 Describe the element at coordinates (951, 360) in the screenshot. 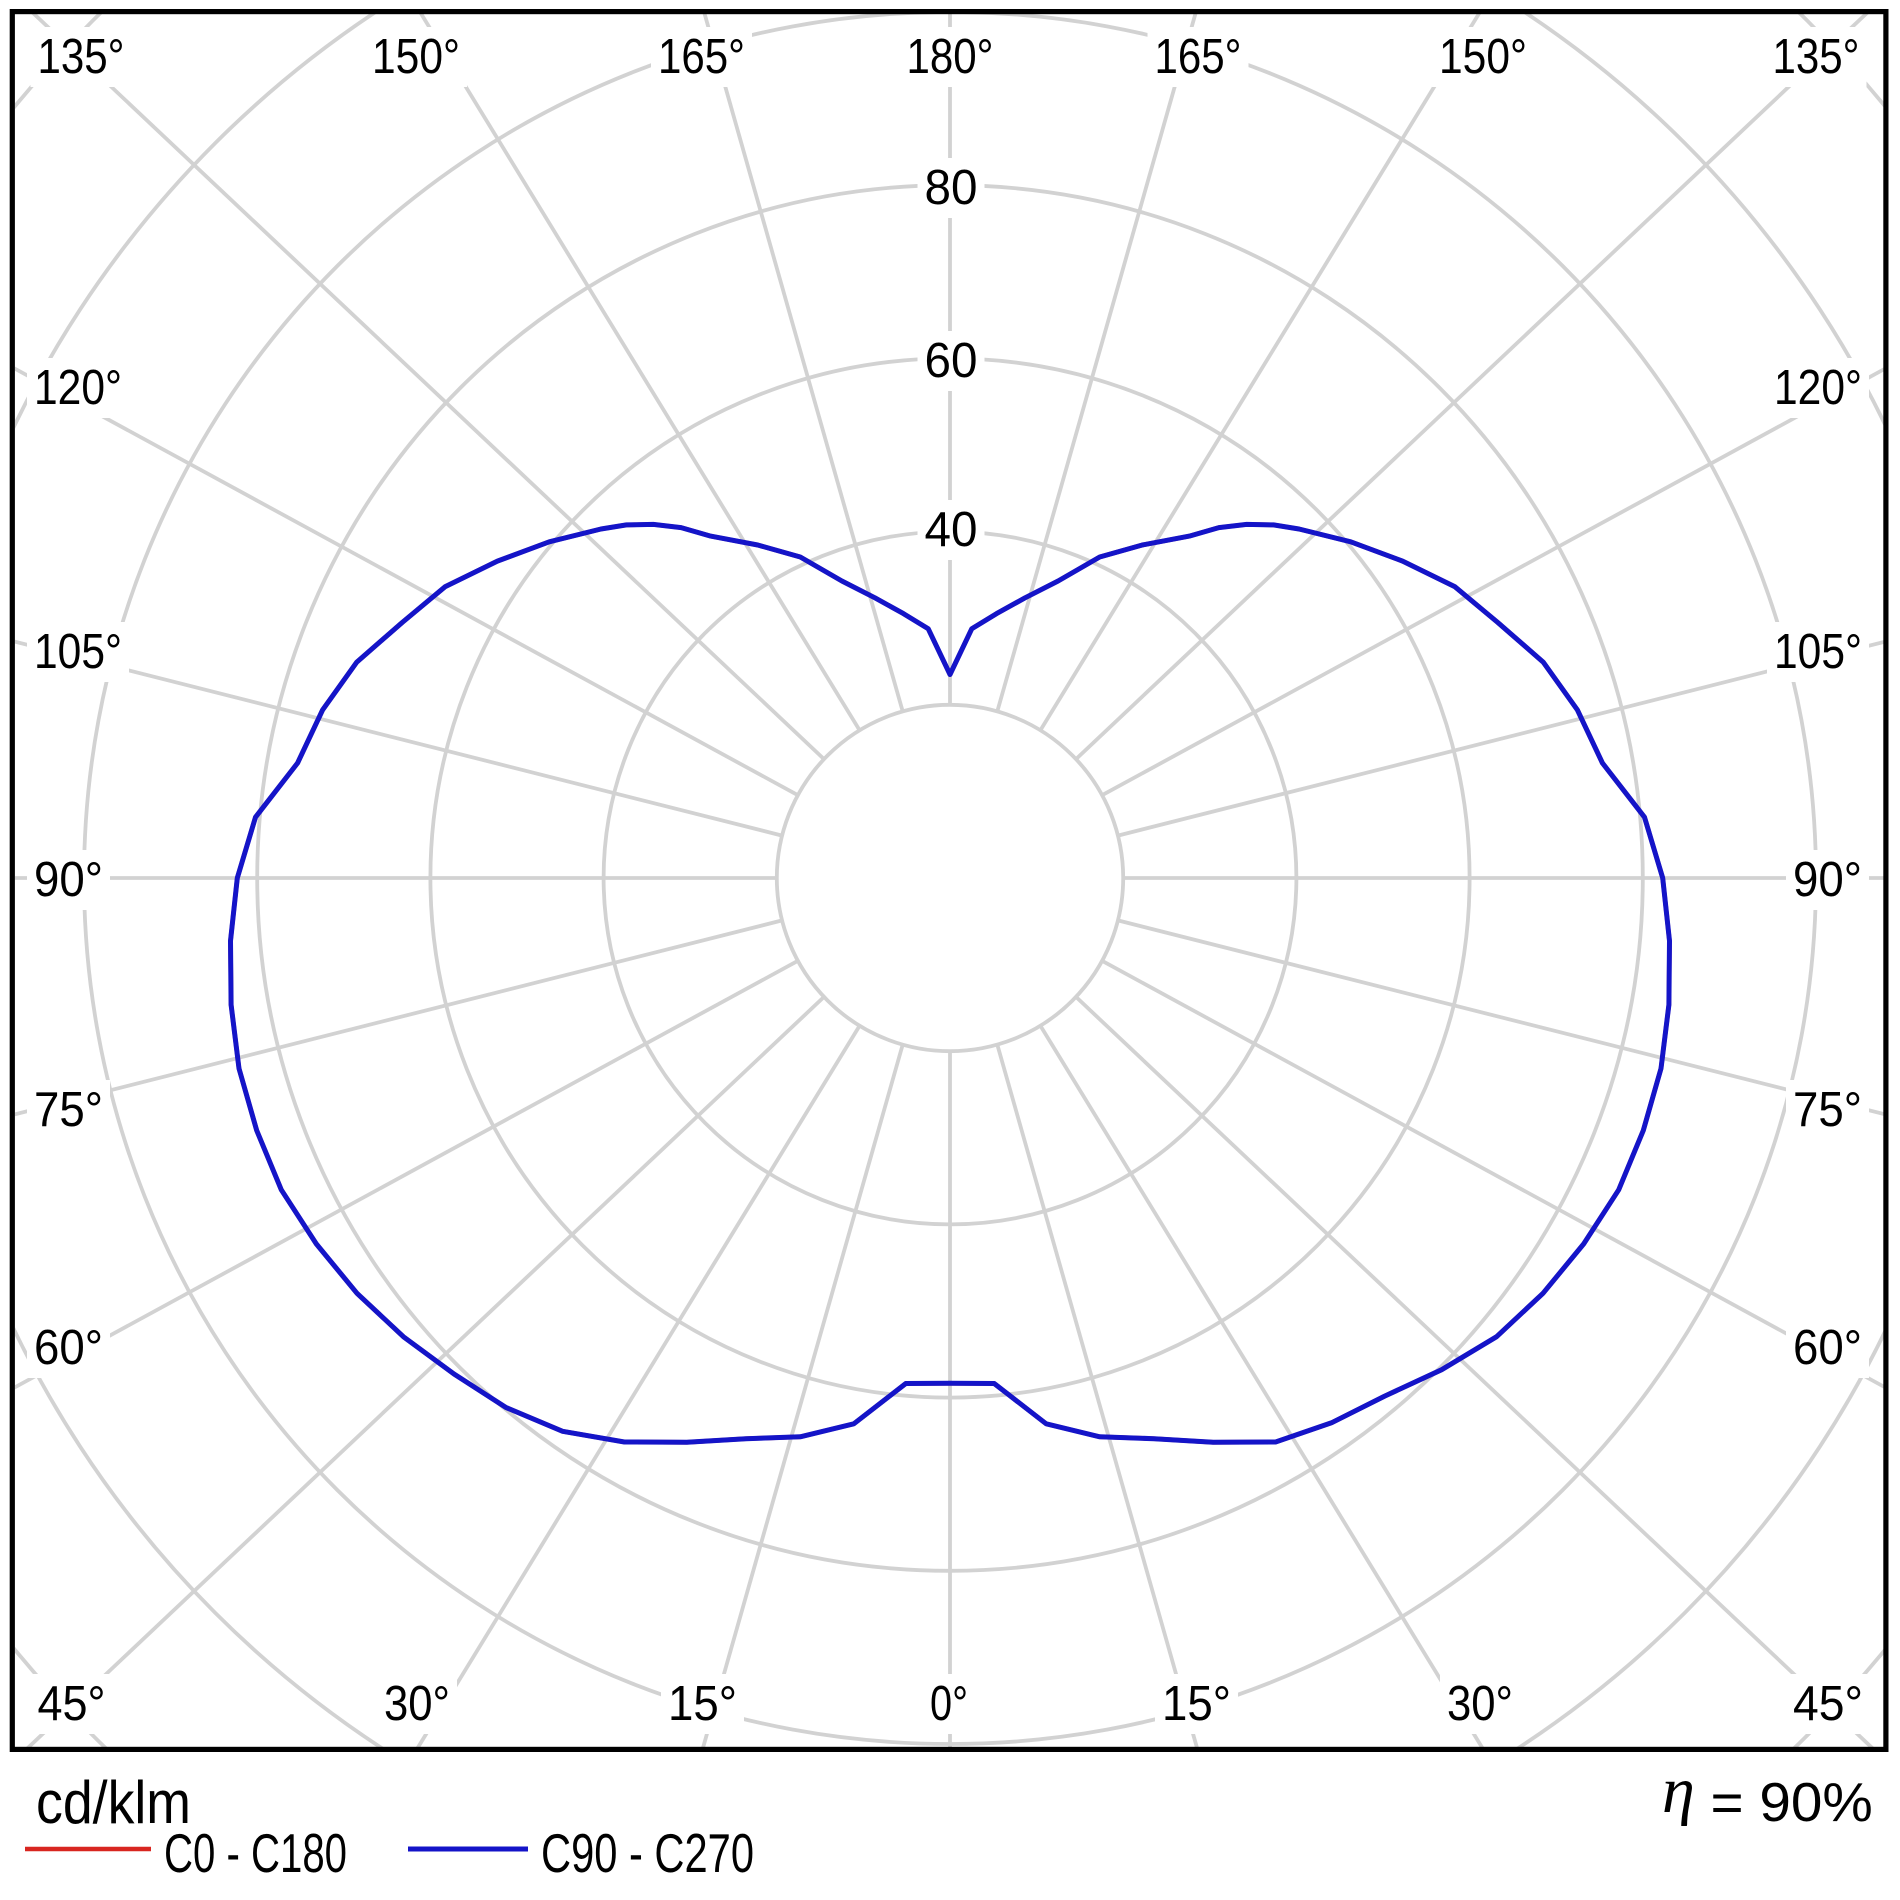

I see `svg-text: 60` at that location.